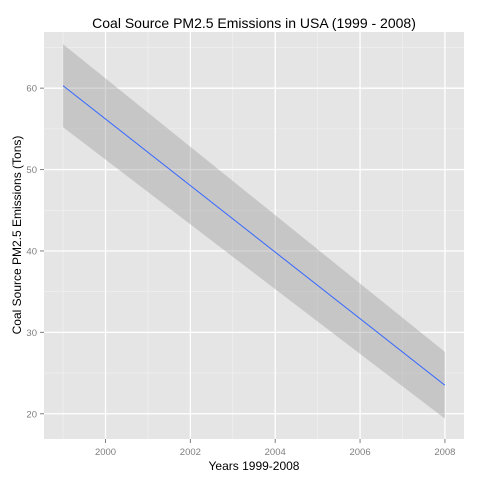  I want to click on x-tick-label: 2006, so click(359, 452).